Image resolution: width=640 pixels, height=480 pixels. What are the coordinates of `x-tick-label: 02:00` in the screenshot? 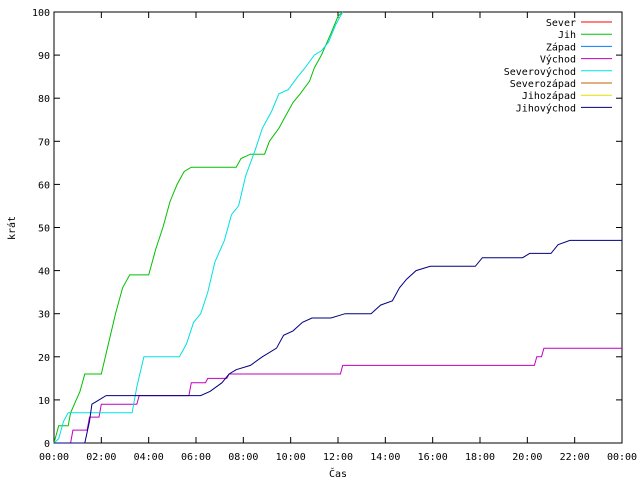 It's located at (101, 457).